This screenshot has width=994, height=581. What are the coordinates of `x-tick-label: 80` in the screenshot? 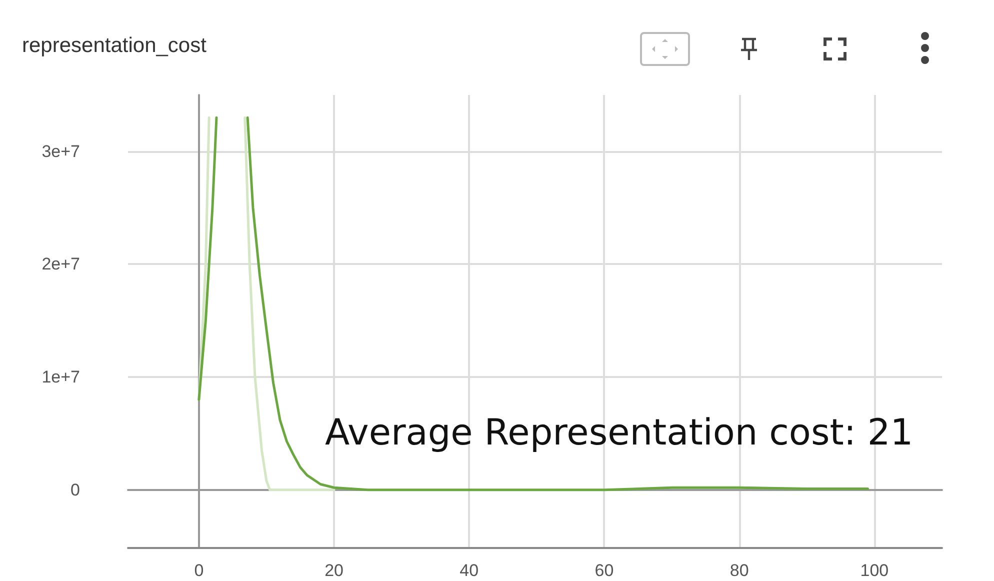 It's located at (739, 570).